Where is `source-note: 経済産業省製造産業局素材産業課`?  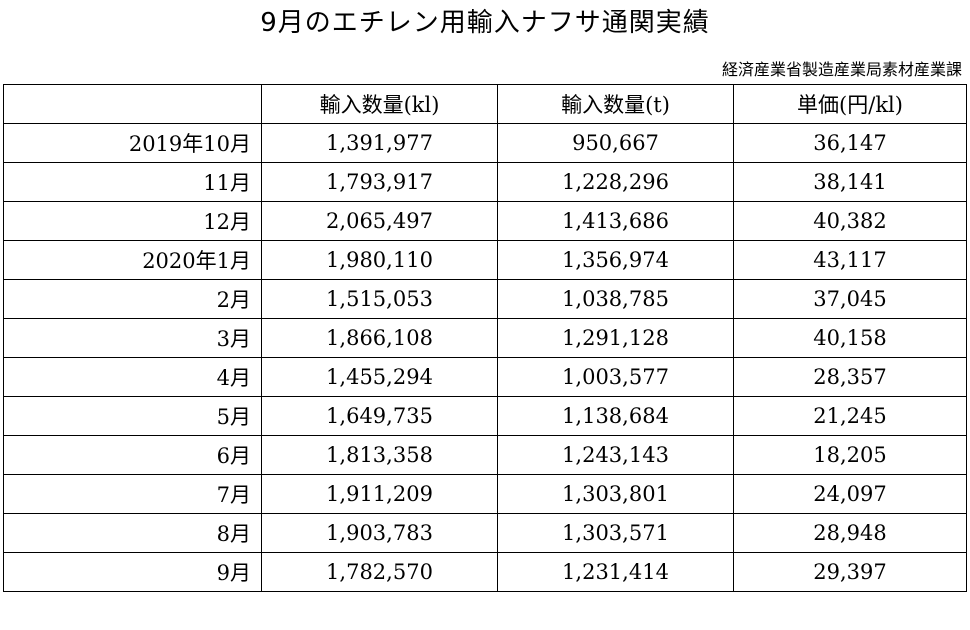 source-note: 経済産業省製造産業局素材産業課 is located at coordinates (841, 69).